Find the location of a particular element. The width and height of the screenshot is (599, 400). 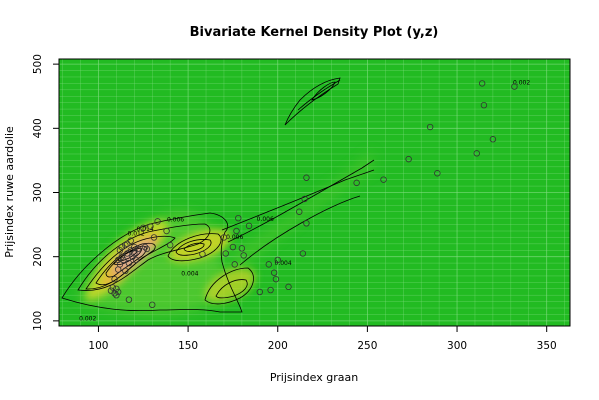

y-tick-label: 200 is located at coordinates (38, 257).